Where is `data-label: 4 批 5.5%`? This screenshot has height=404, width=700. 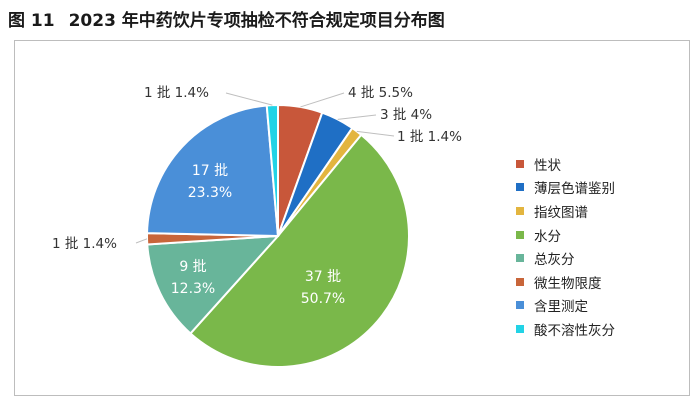
data-label: 4 批 5.5% is located at coordinates (380, 93).